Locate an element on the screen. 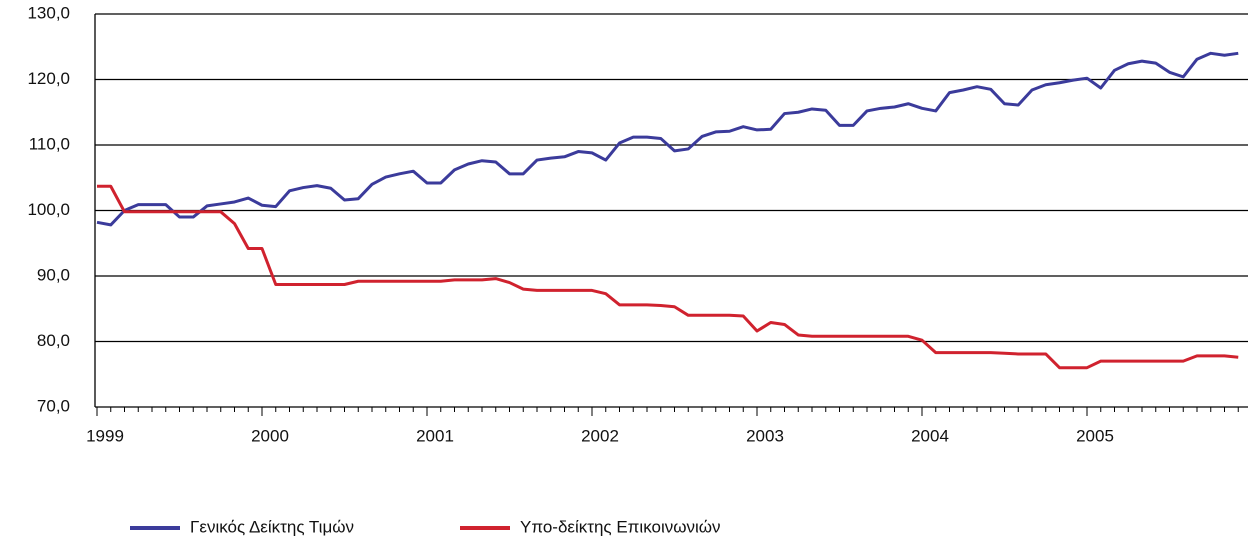 The height and width of the screenshot is (545, 1248). x-tick-label: 2000 is located at coordinates (270, 435).